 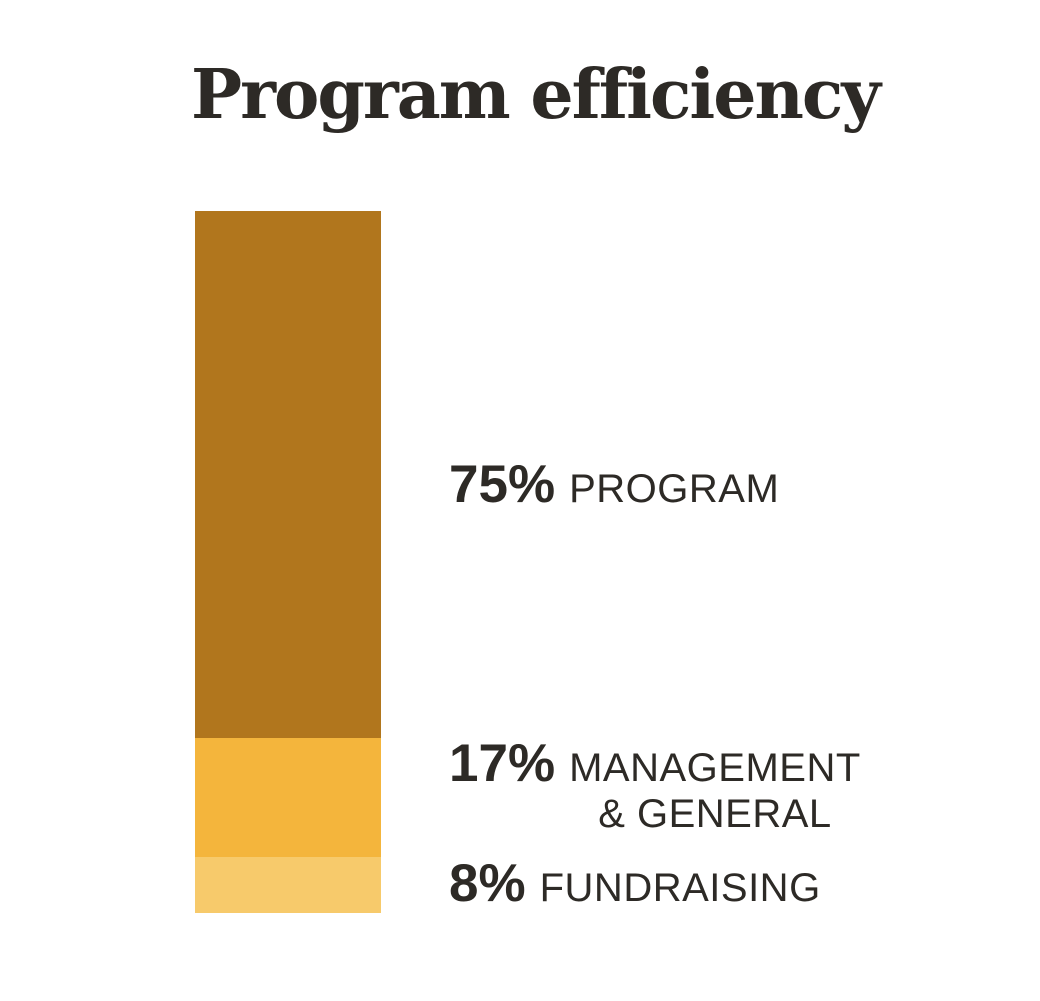 I want to click on stacked-bar, so click(x=288, y=562).